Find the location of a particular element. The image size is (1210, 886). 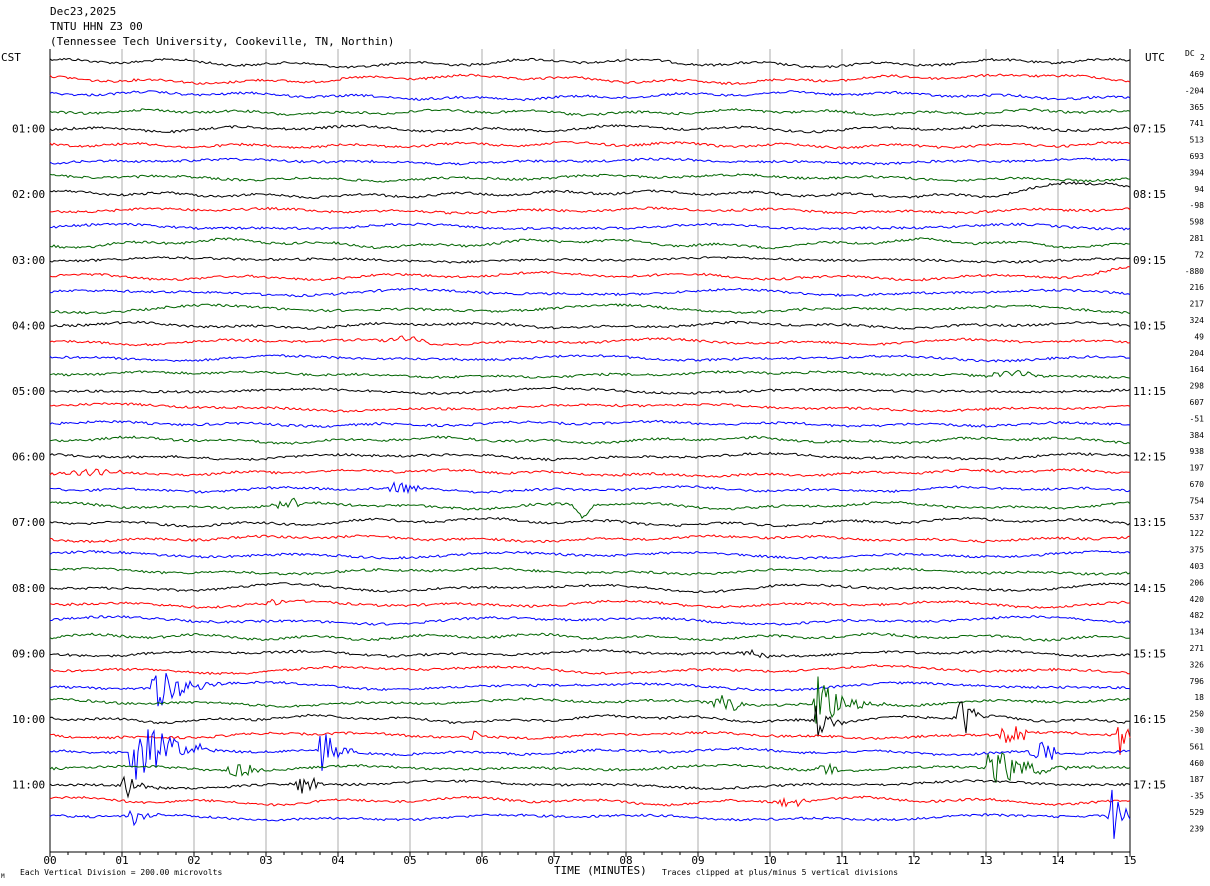

dc-offset-label: 754 is located at coordinates (1197, 500).